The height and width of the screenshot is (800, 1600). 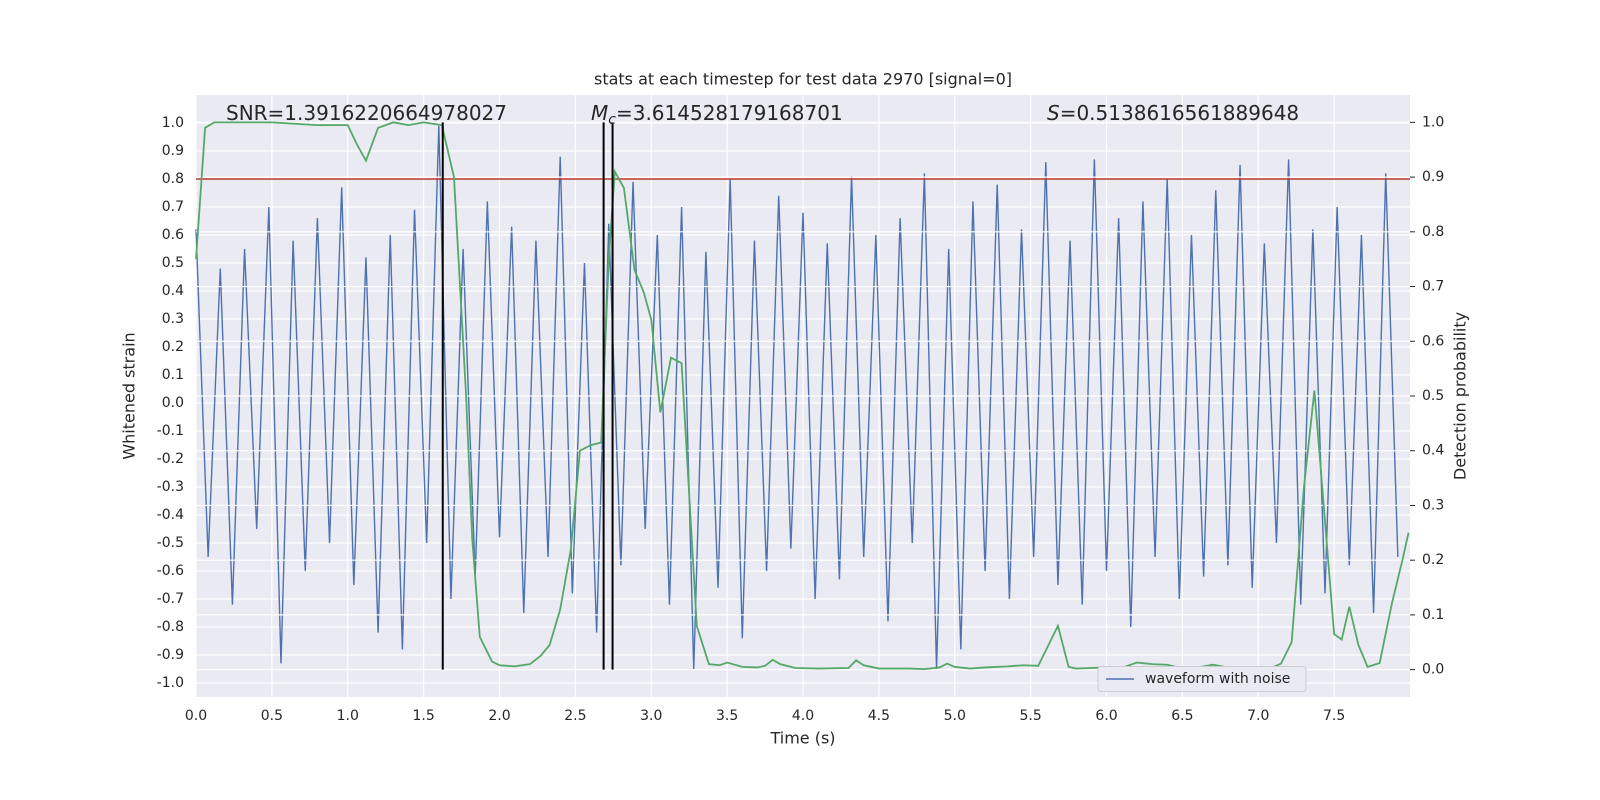 What do you see at coordinates (173, 207) in the screenshot?
I see `y-tick-label: 0.7` at bounding box center [173, 207].